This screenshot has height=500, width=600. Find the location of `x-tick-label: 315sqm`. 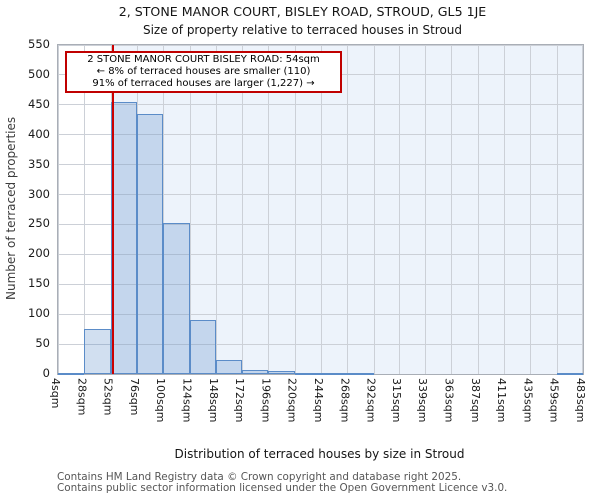

x-tick-label: 315sqm is located at coordinates (396, 400).